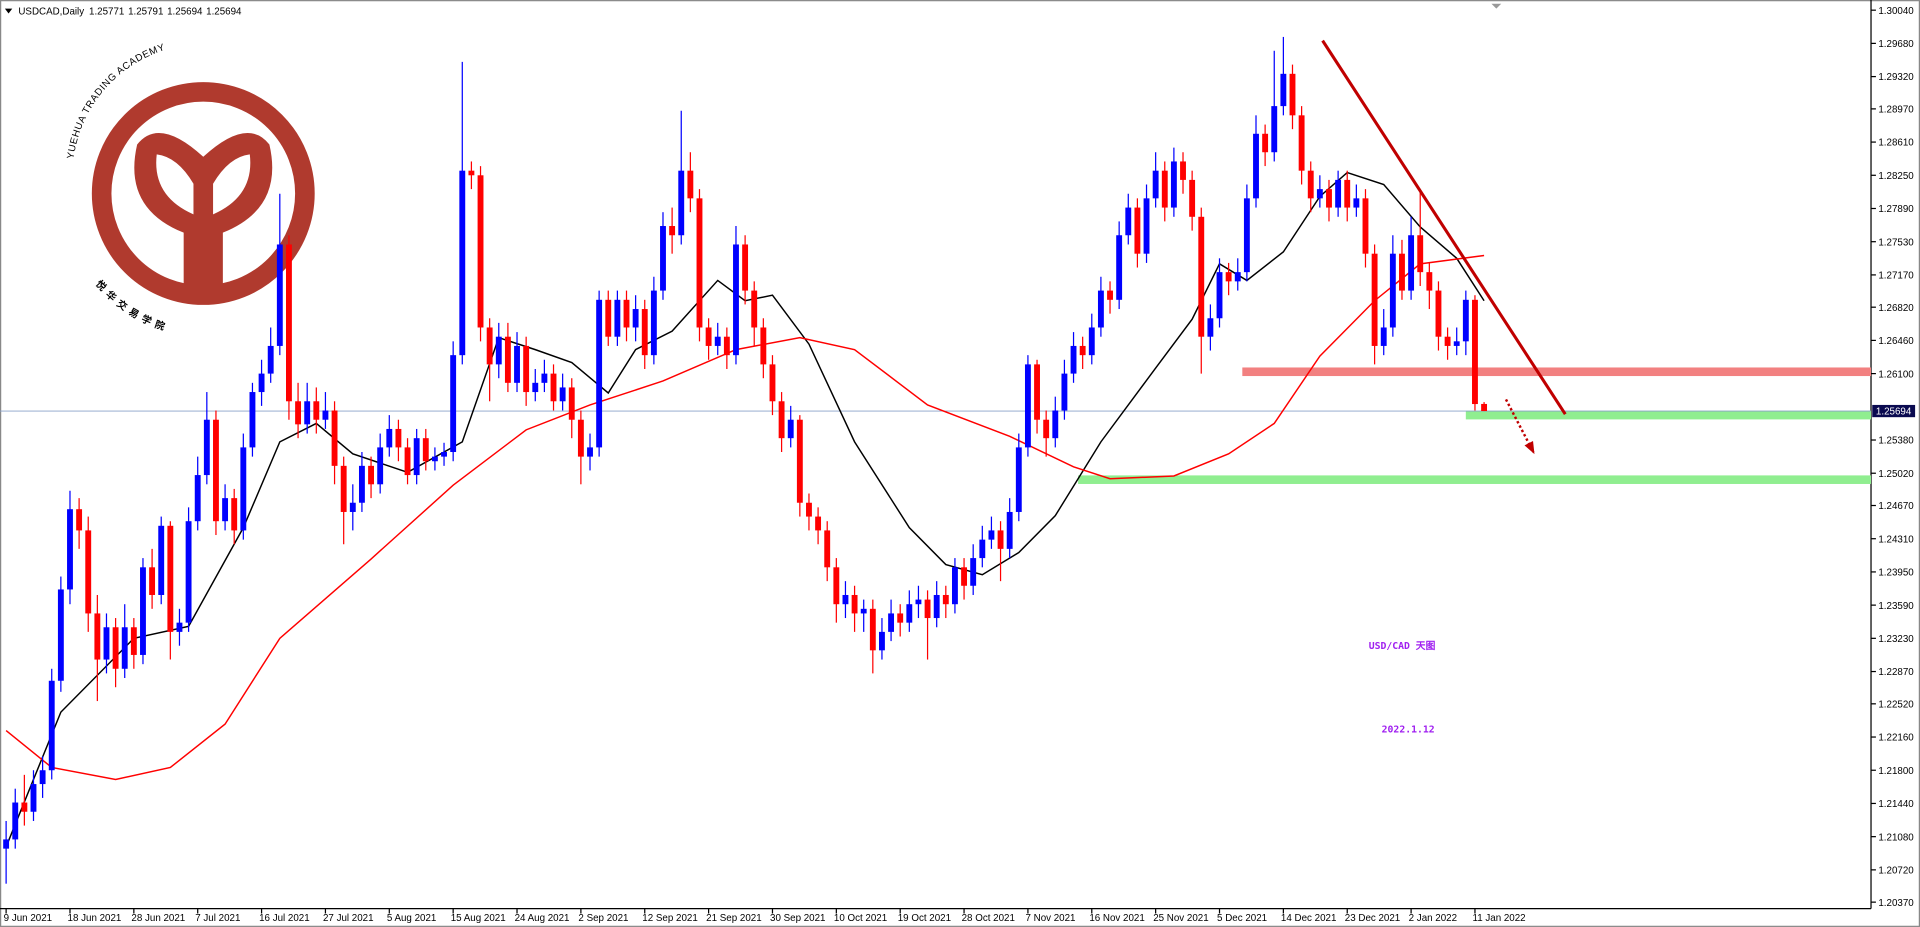 Image resolution: width=1920 pixels, height=927 pixels. I want to click on y-tick-label: 1.30040, so click(1896, 11).